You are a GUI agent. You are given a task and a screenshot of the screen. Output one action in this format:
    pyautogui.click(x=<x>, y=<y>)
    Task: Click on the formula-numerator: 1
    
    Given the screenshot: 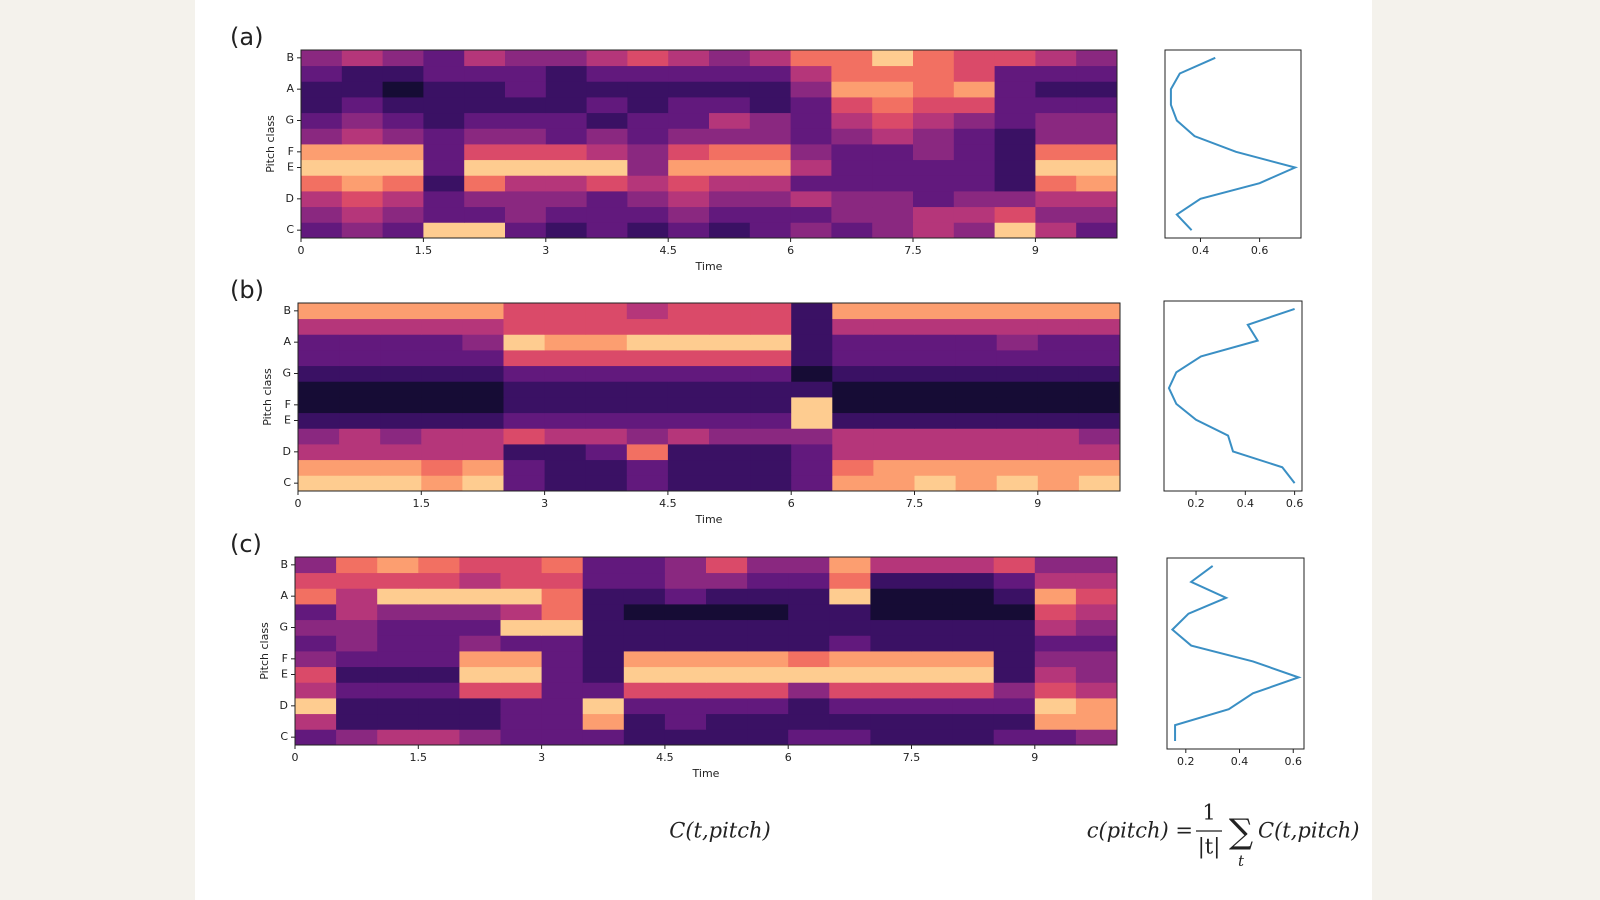 What is the action you would take?
    pyautogui.click(x=1208, y=813)
    